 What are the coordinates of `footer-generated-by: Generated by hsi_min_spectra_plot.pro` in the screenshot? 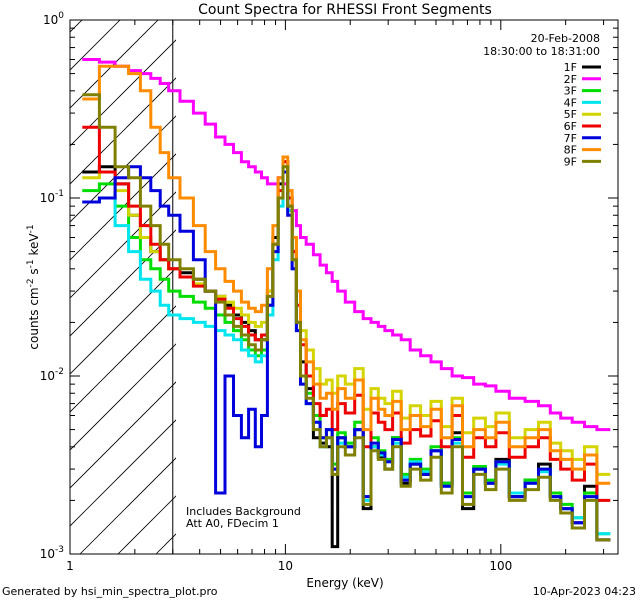 It's located at (110, 591).